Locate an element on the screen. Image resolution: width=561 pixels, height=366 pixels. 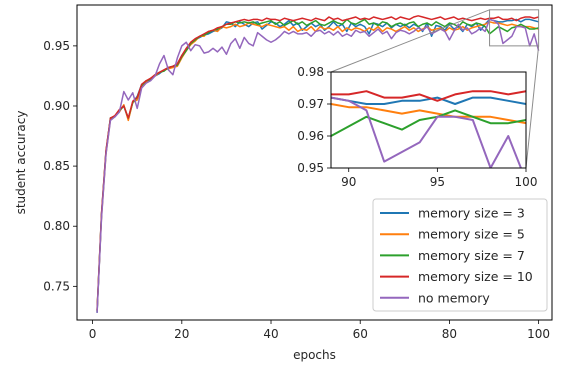
x-tick-label: 0 is located at coordinates (93, 334).